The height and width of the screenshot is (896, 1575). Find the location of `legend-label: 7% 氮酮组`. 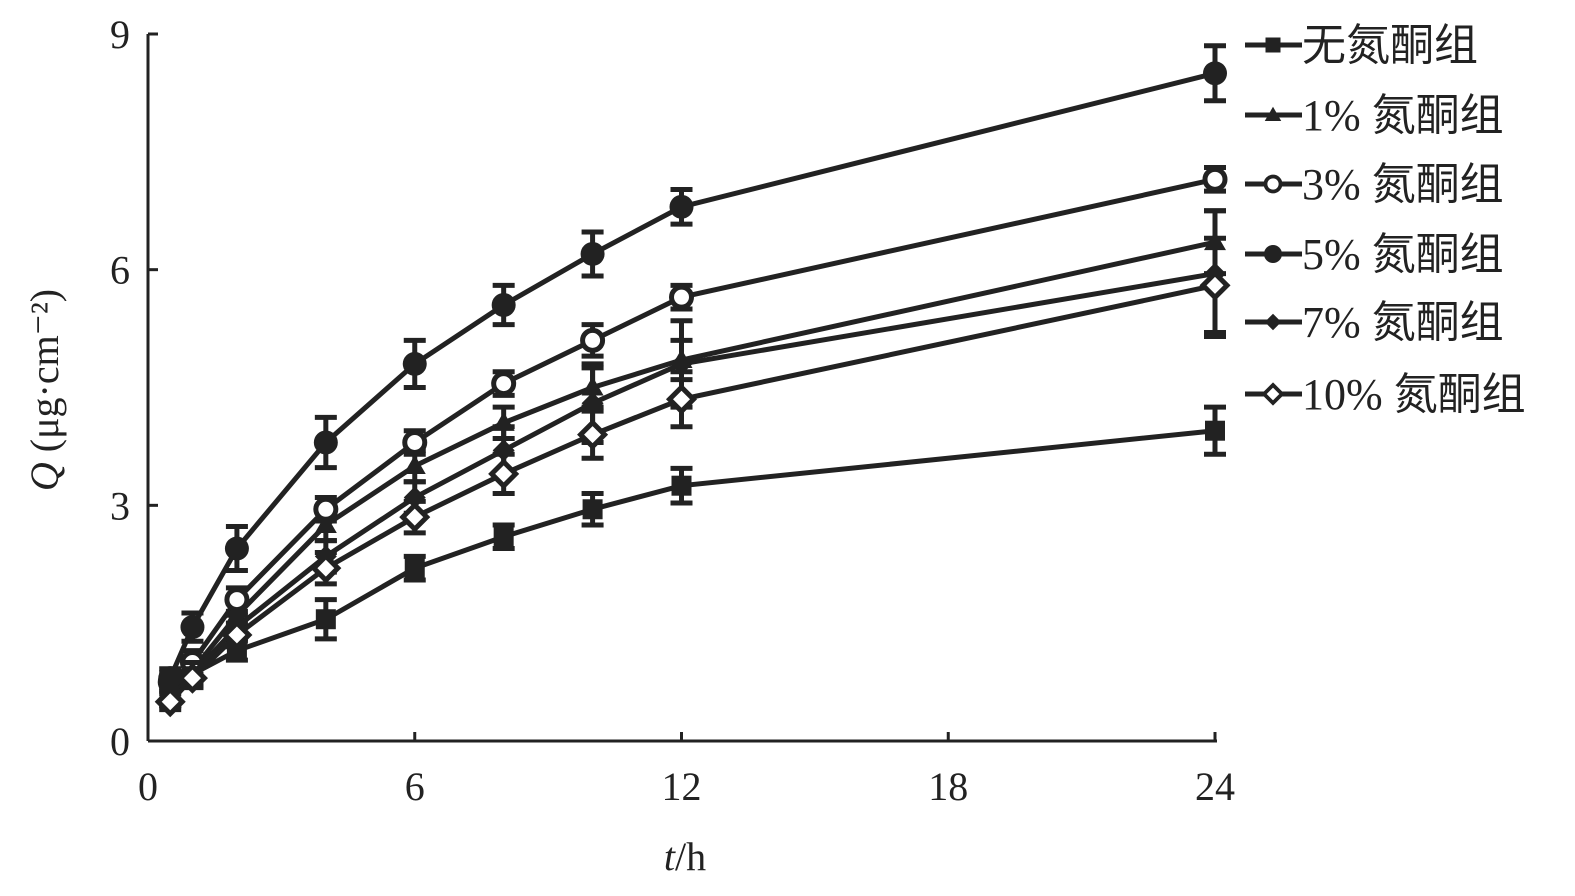

legend-label: 7% 氮酮组 is located at coordinates (1403, 322).